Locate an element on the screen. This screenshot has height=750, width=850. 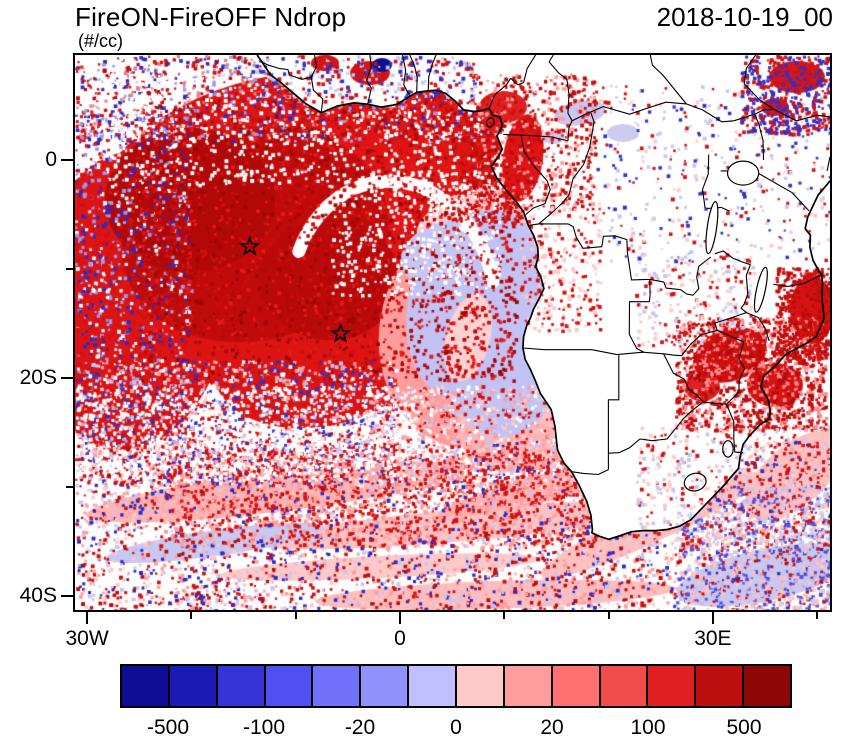
colorbar-tick-label: 100 is located at coordinates (648, 727).